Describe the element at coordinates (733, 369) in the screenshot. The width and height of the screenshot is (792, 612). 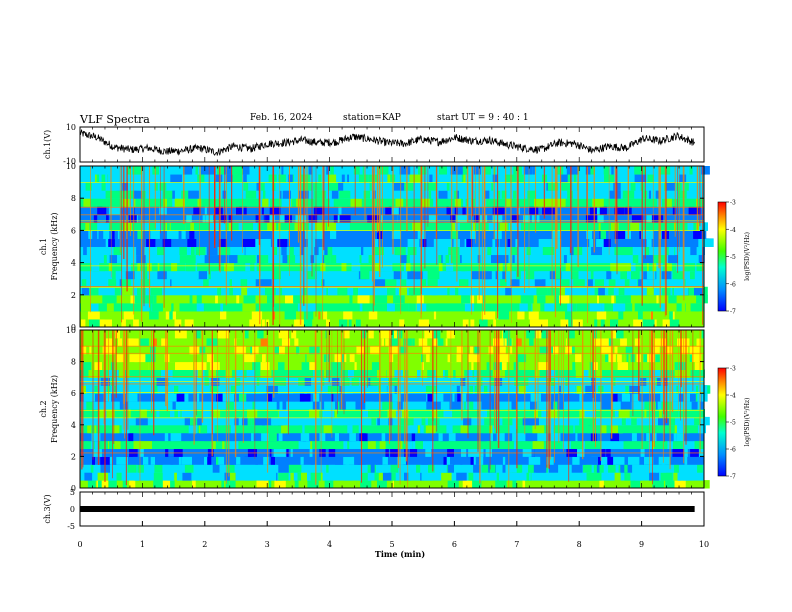
I see `ch2-colorbar-tick-label: -3` at that location.